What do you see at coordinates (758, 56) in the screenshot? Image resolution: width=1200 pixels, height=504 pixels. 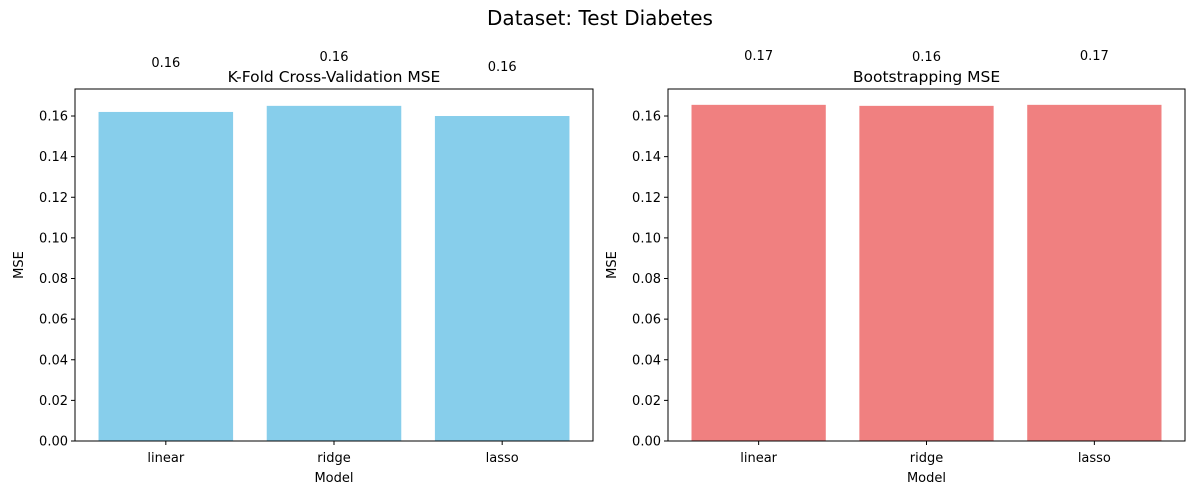 I see `data-label-linear: 0.17` at bounding box center [758, 56].